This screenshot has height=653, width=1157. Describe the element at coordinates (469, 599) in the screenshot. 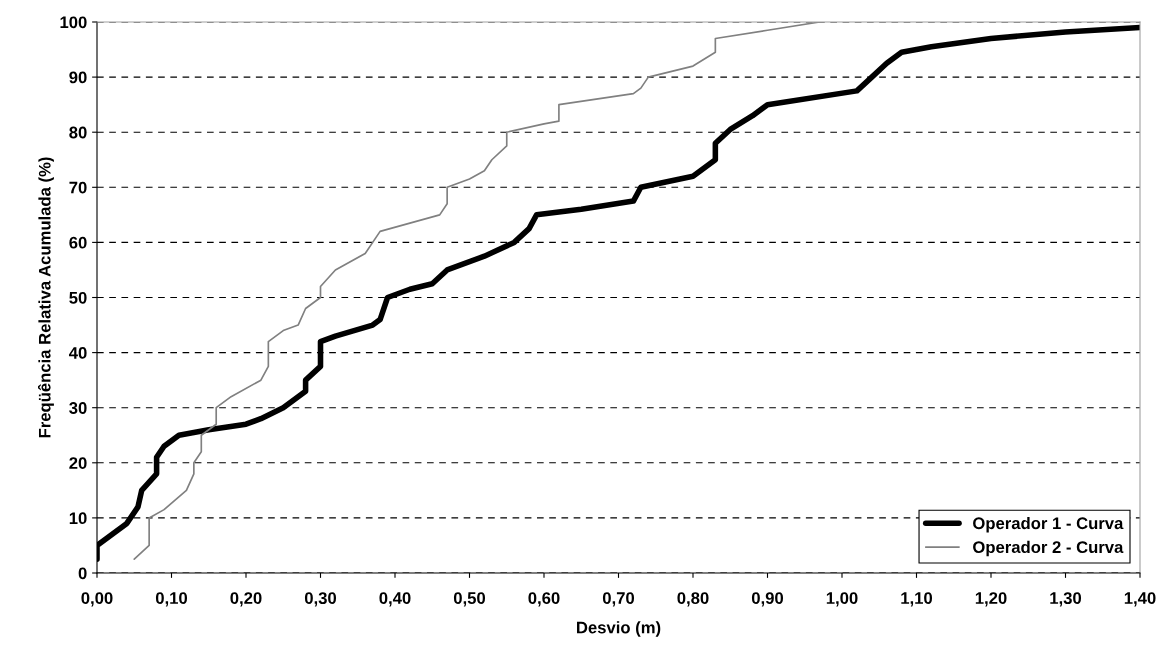

I see `x-tick-label: 0,50` at that location.